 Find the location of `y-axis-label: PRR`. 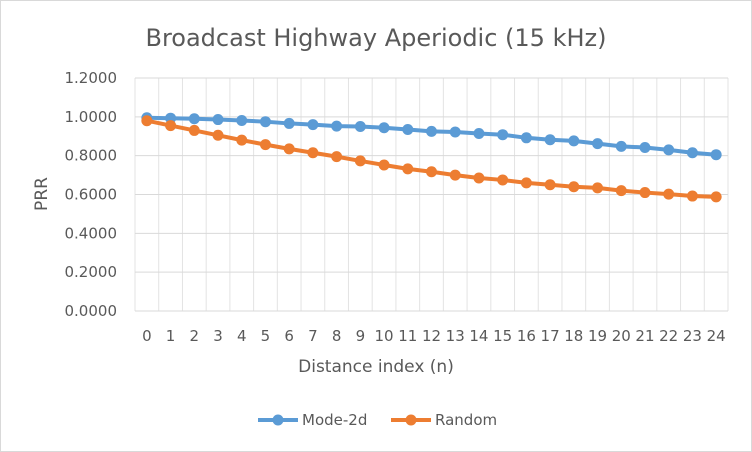

y-axis-label: PRR is located at coordinates (42, 194).